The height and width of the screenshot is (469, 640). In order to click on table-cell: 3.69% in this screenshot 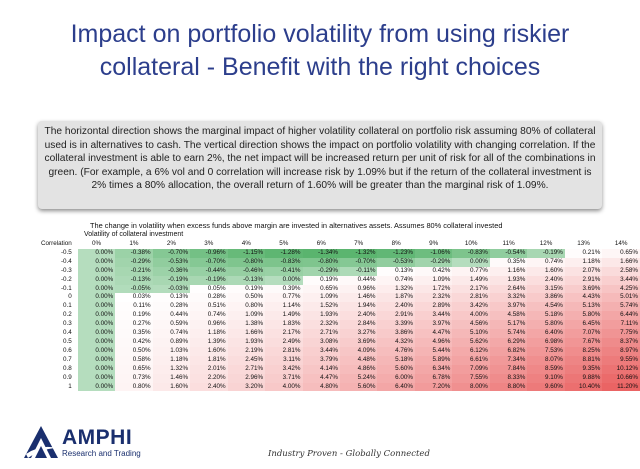, I will do `click(583, 289)`.